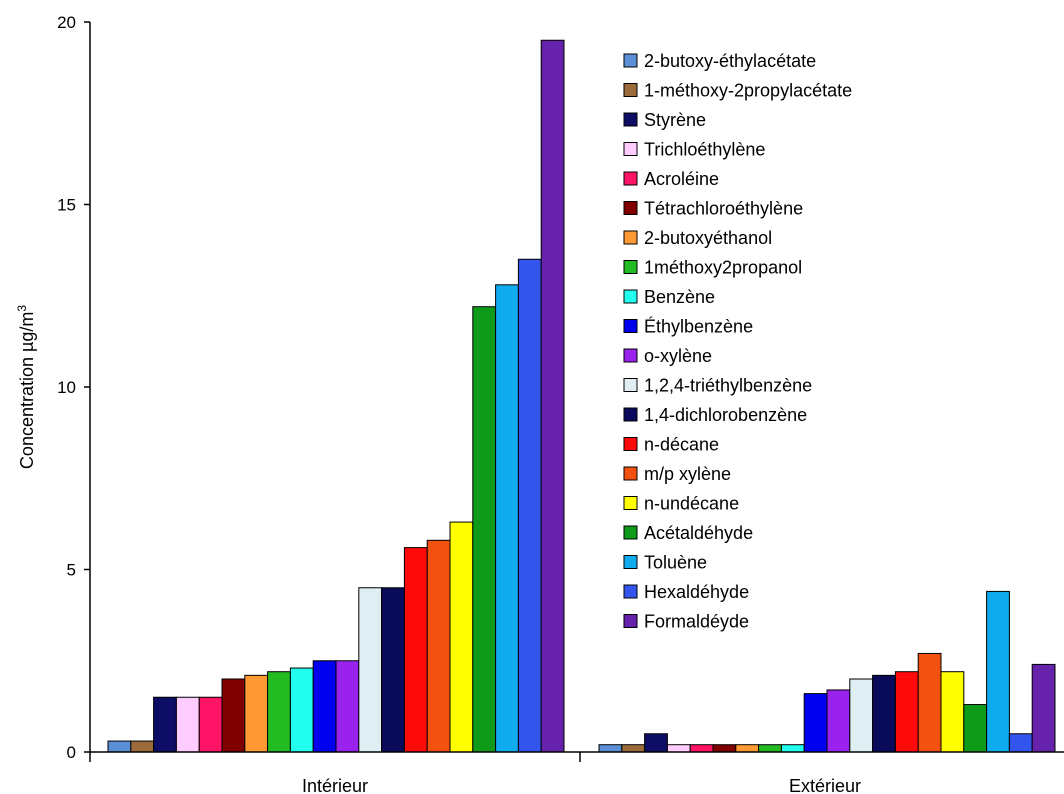 The height and width of the screenshot is (794, 1064). What do you see at coordinates (475, 773) in the screenshot?
I see `x-ticks: Intérieur Extérieur` at bounding box center [475, 773].